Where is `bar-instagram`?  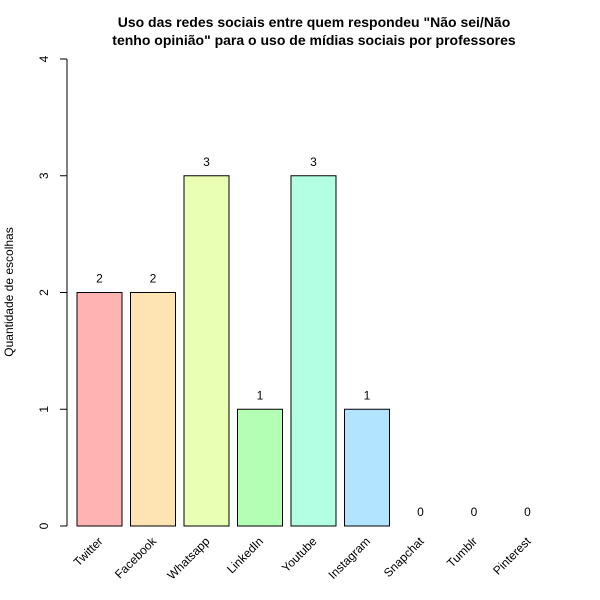 bar-instagram is located at coordinates (367, 467).